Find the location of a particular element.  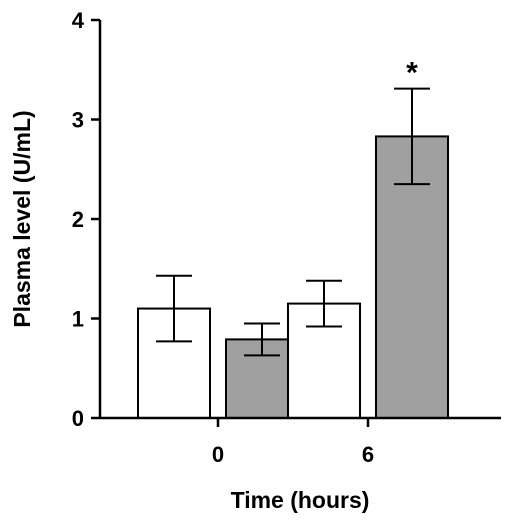

x-tick-label: 0 is located at coordinates (218, 454).